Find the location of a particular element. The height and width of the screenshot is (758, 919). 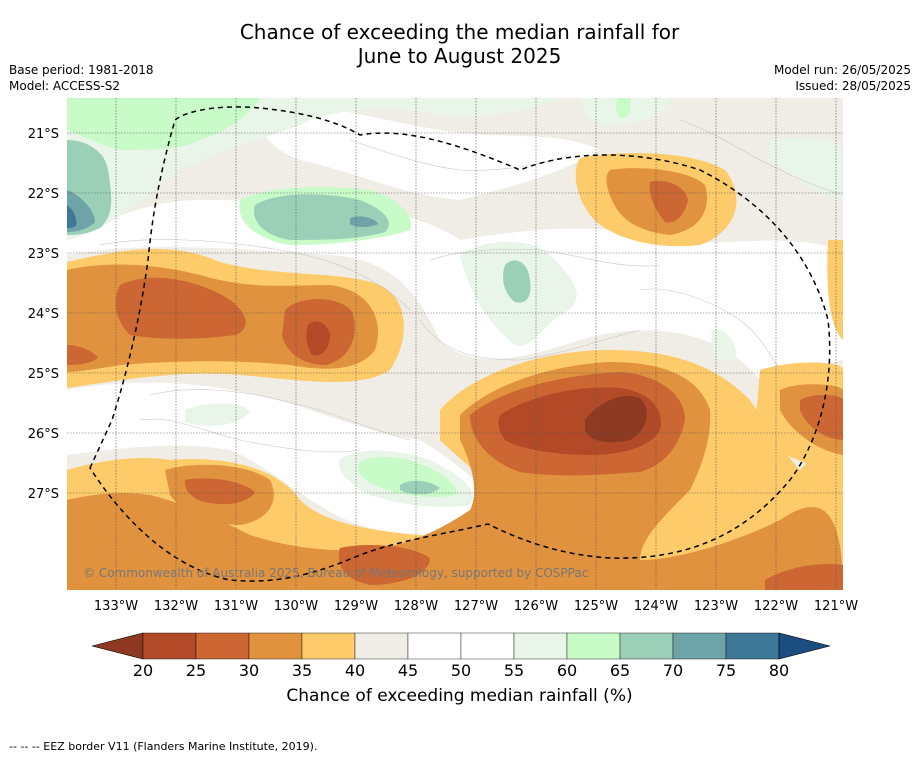

lon-label: 129°W is located at coordinates (356, 606).